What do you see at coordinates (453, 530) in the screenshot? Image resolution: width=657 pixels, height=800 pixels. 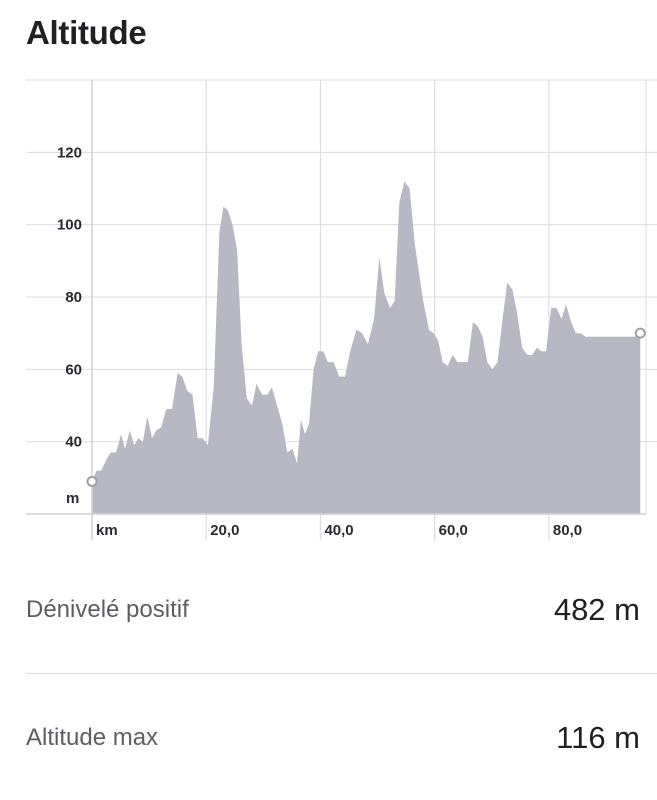 I see `x-tick-label: 60,0` at bounding box center [453, 530].